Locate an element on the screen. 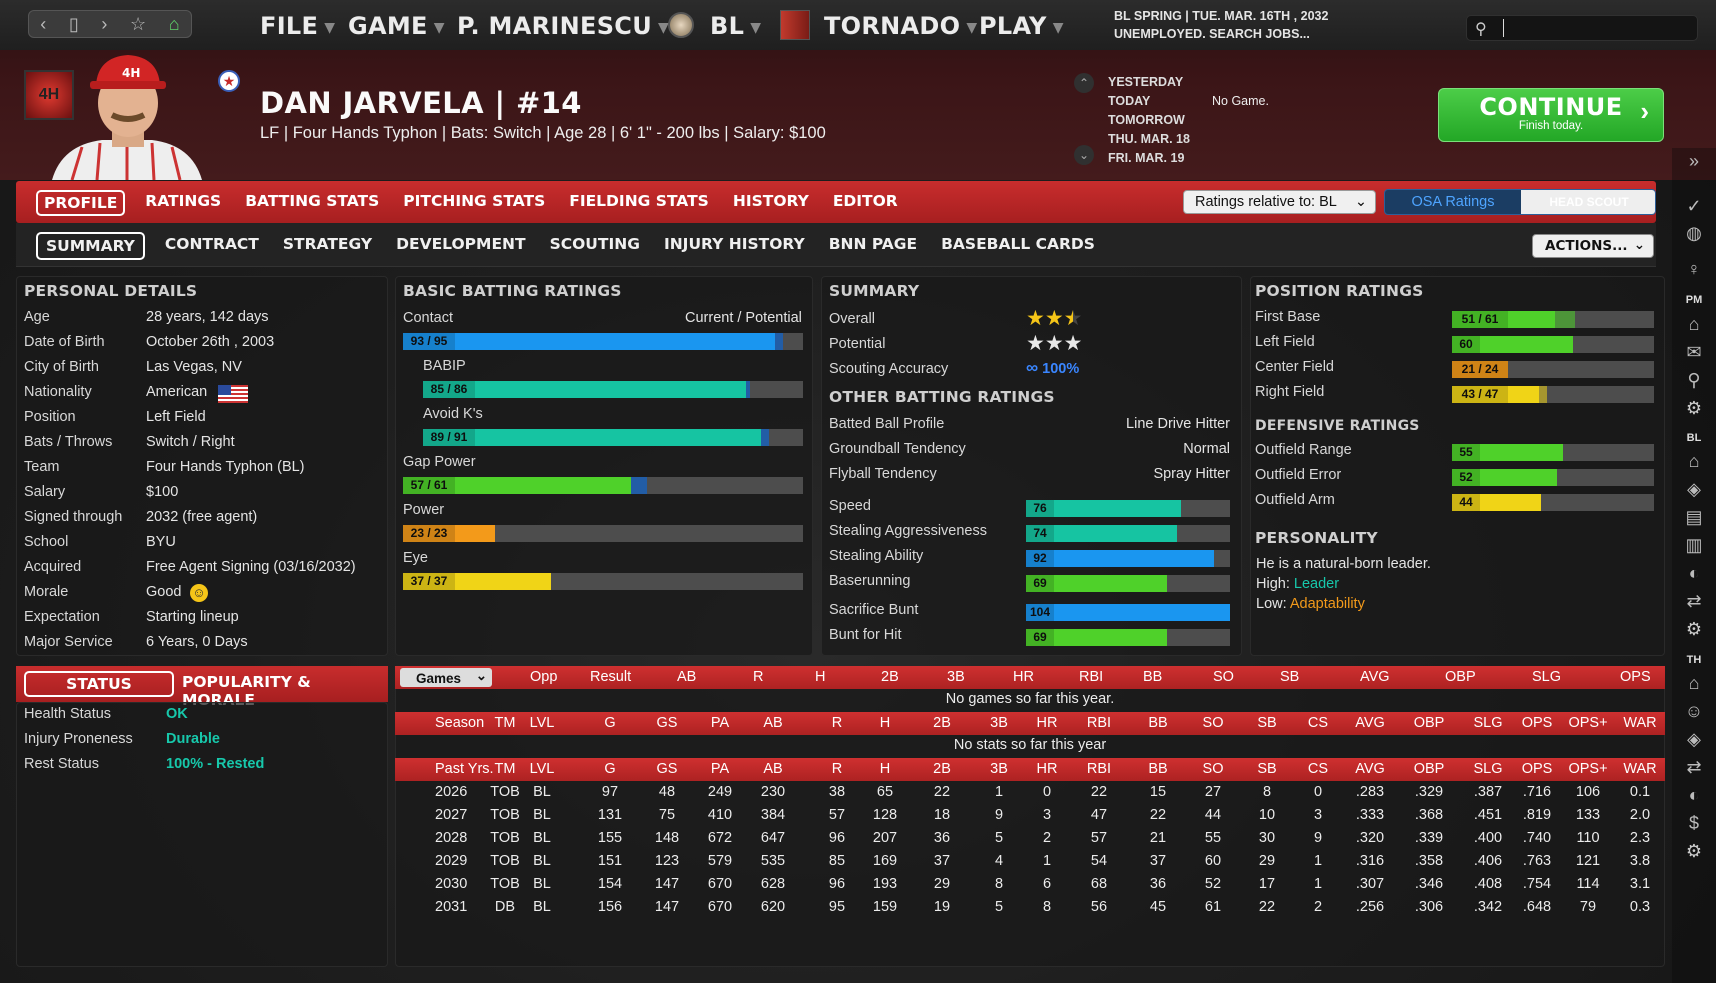 The image size is (1716, 983). tab-development: DEVELOPMENT is located at coordinates (461, 244).